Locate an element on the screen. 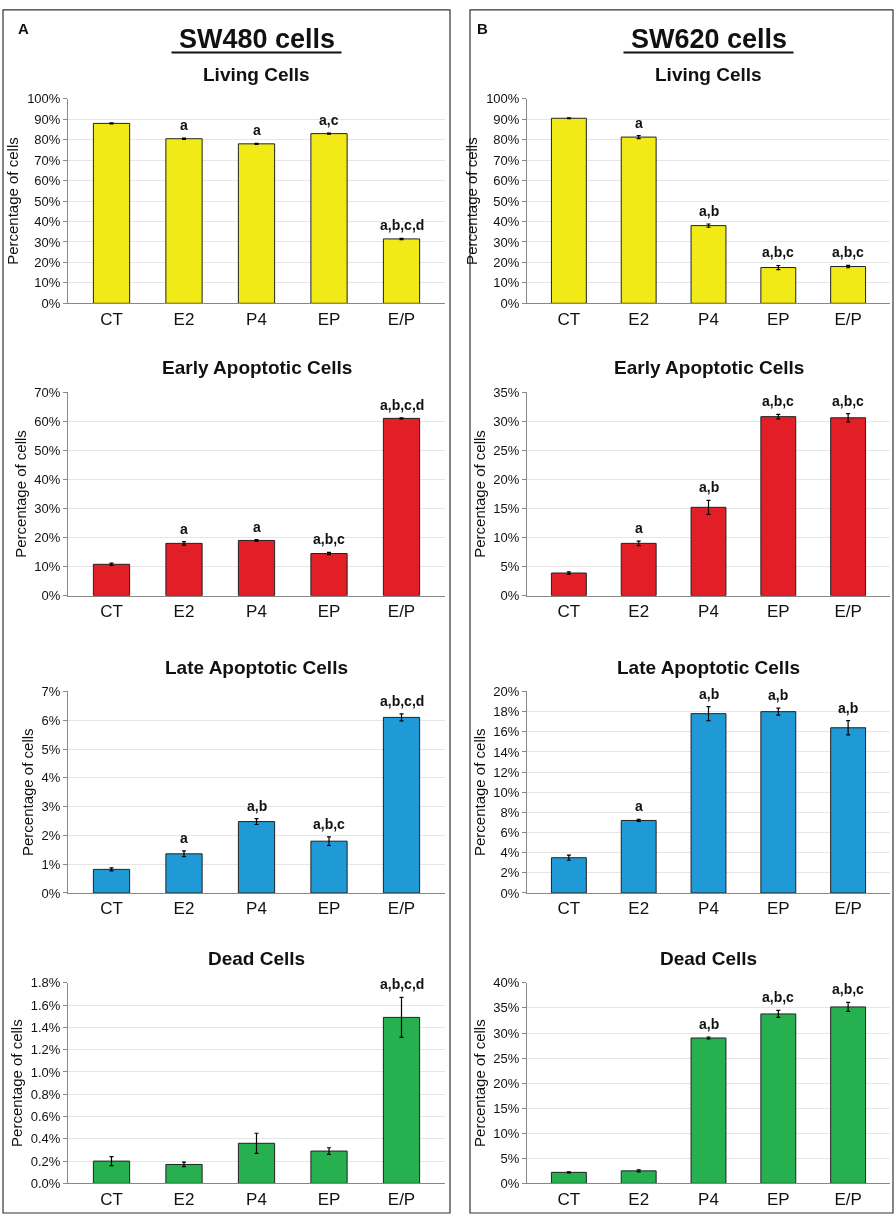 The height and width of the screenshot is (1222, 895). y-tick-label: 6% is located at coordinates (51, 720).